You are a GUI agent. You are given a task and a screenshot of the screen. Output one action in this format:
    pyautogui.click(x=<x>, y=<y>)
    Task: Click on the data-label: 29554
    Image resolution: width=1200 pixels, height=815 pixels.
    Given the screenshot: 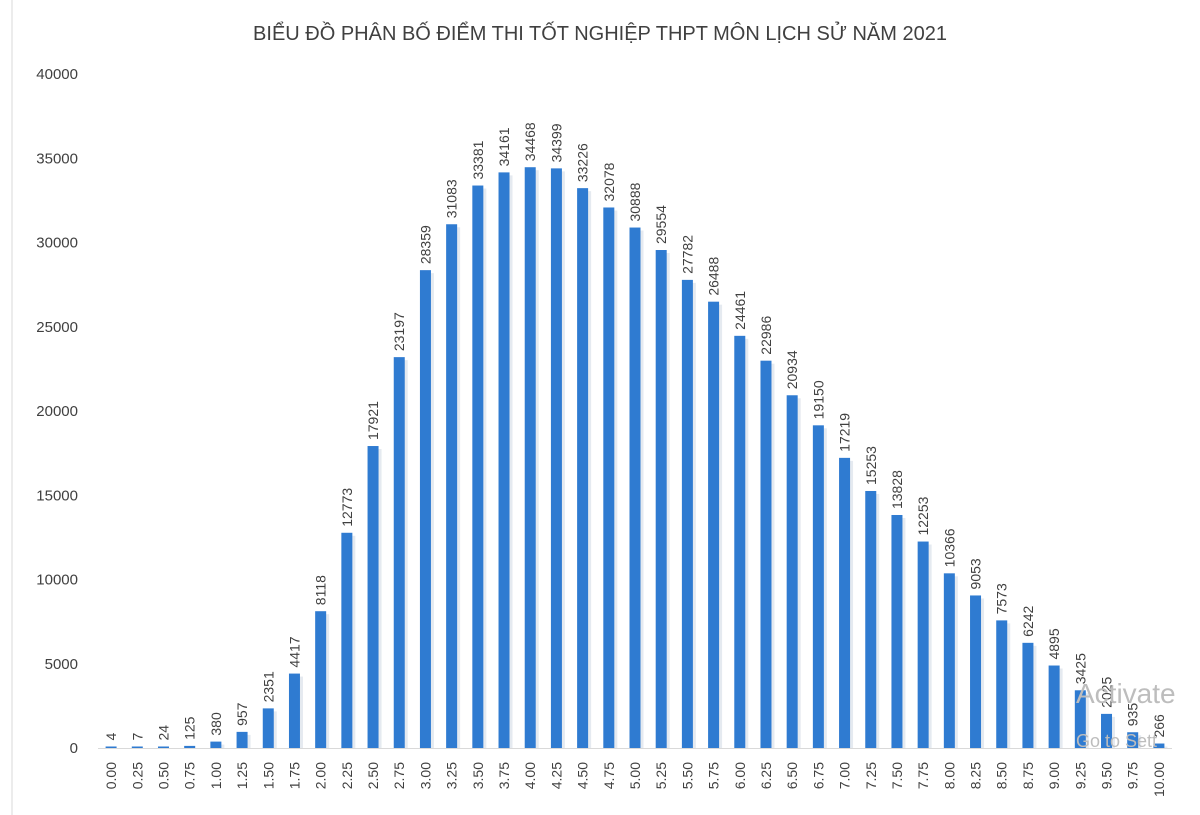 What is the action you would take?
    pyautogui.click(x=661, y=224)
    